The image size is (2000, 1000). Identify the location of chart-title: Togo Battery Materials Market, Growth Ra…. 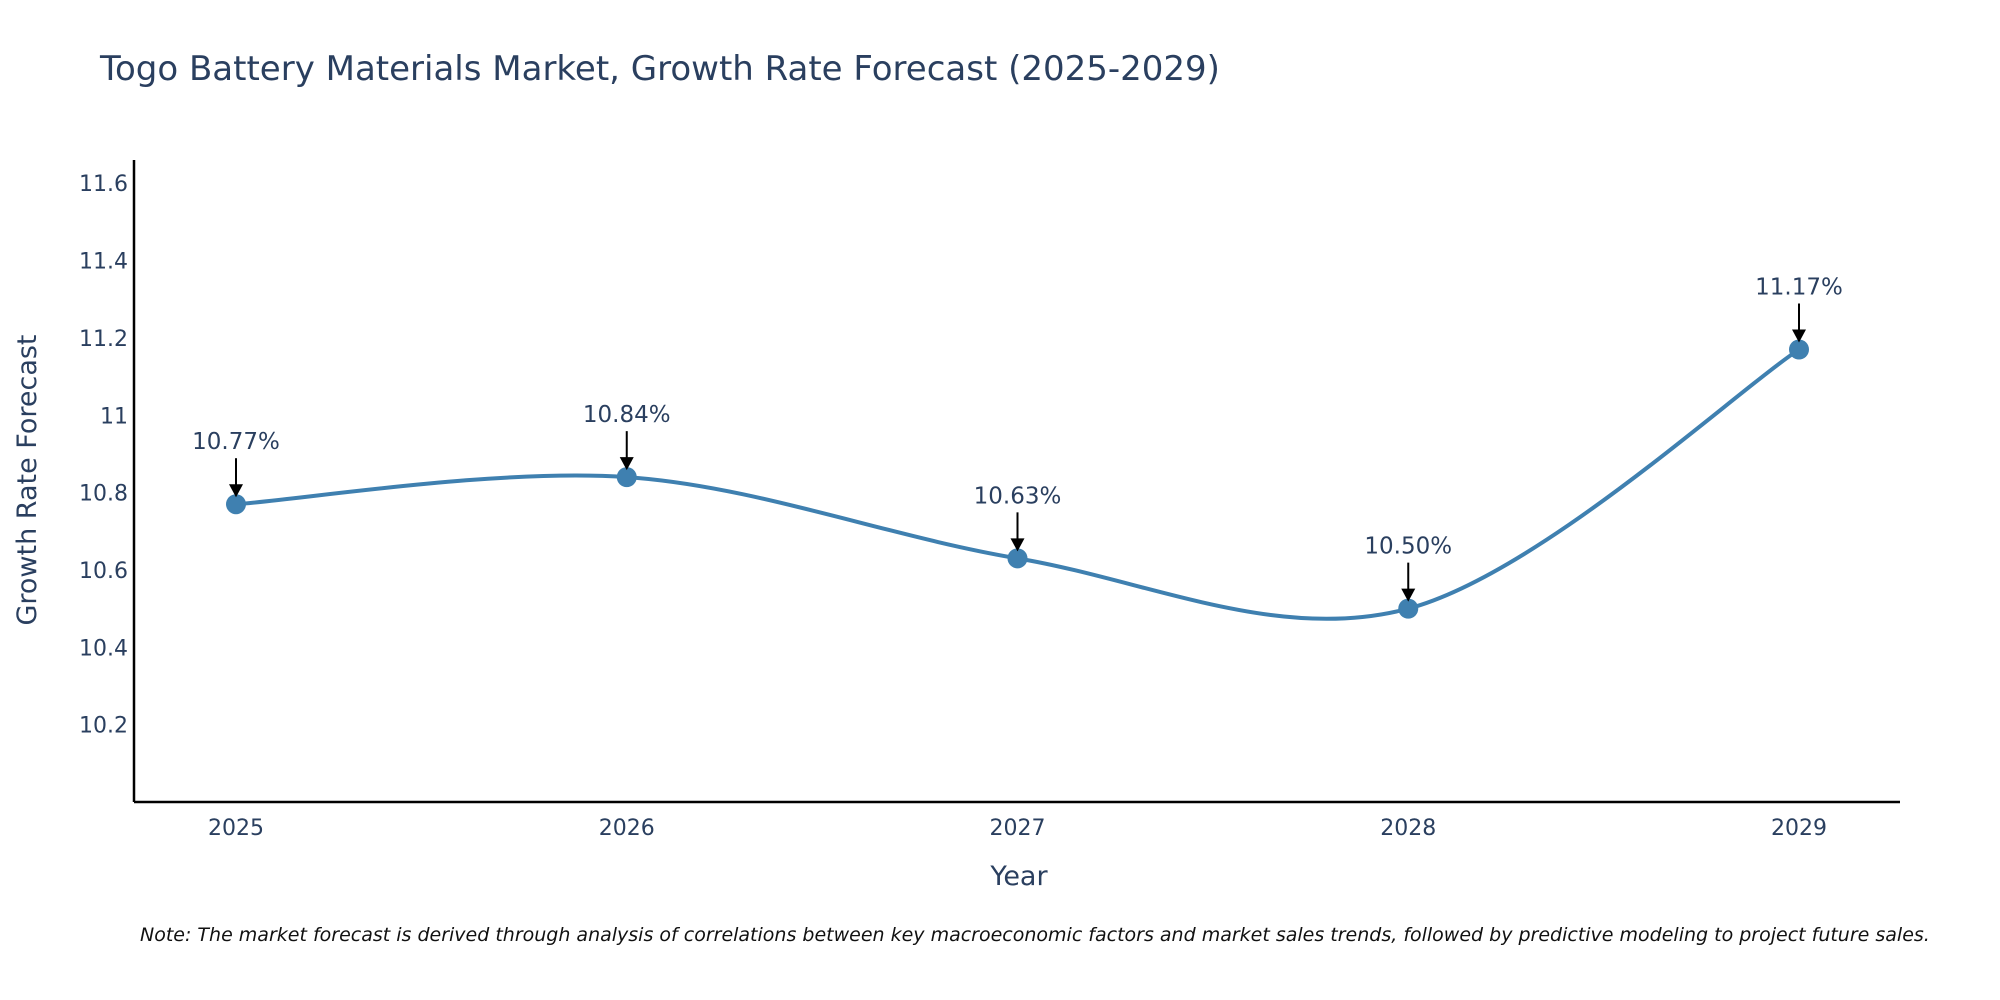
(659, 69).